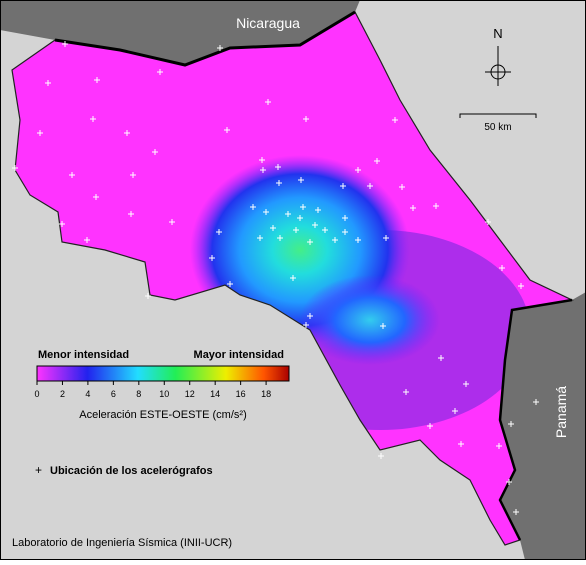 This screenshot has height=565, width=586. What do you see at coordinates (131, 471) in the screenshot?
I see `legend-stations: Ubicación de los acelerógrafos` at bounding box center [131, 471].